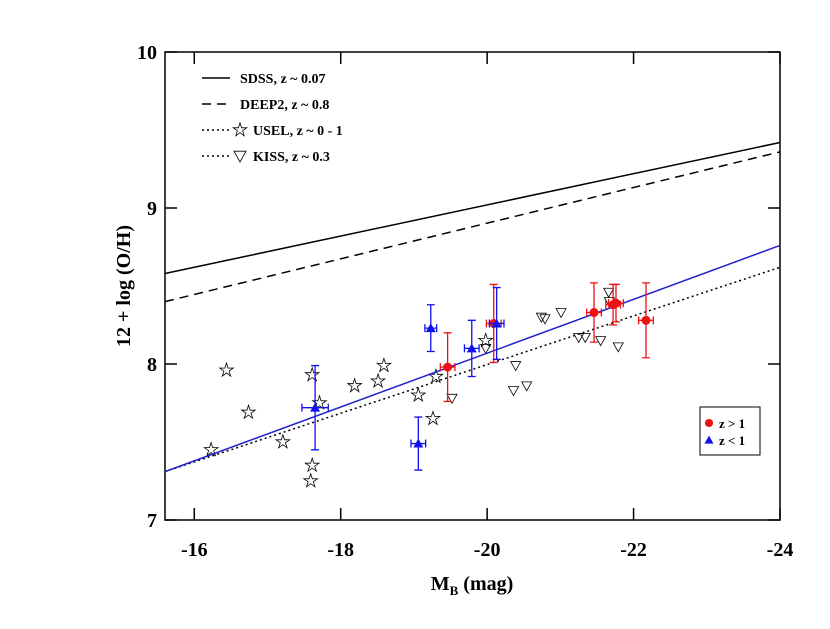 The height and width of the screenshot is (629, 830). I want to click on y-axis-label: 12 + log (O/H), so click(124, 286).